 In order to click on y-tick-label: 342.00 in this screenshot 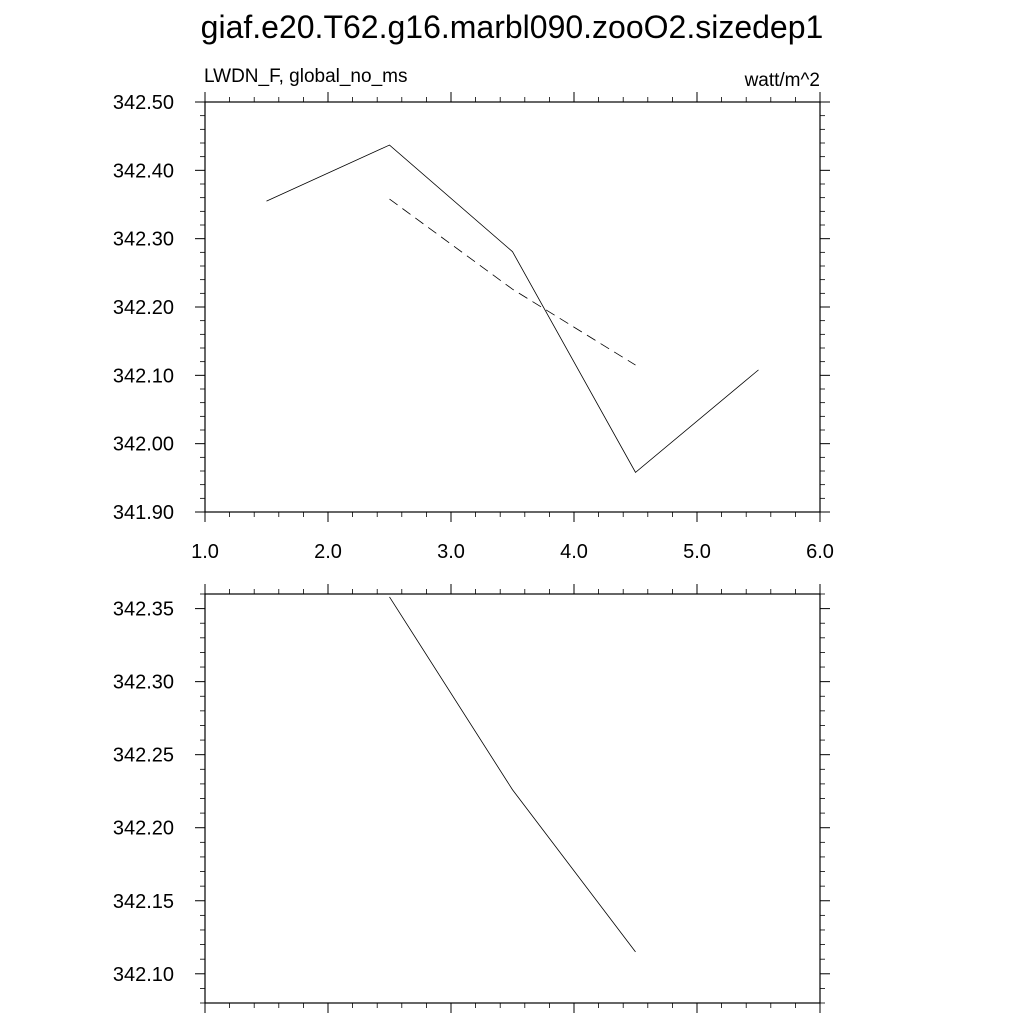, I will do `click(143, 445)`.